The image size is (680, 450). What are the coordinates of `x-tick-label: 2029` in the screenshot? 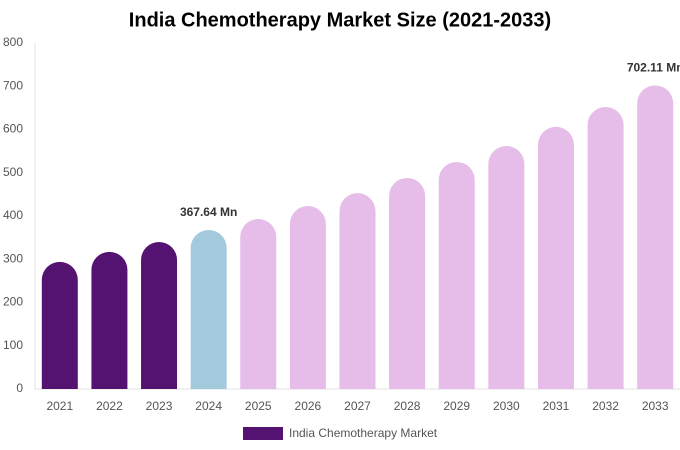 It's located at (456, 406).